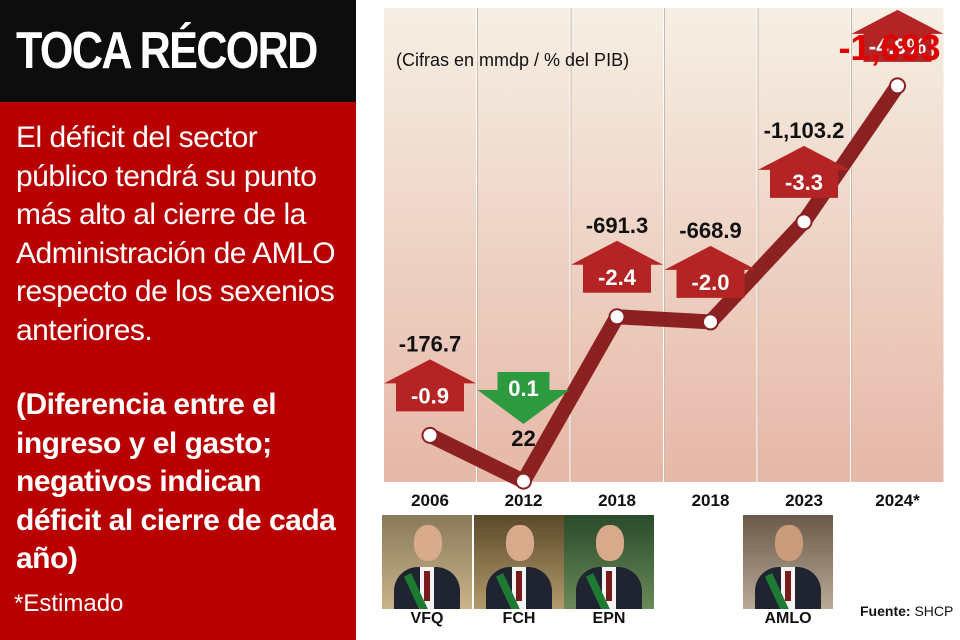 This screenshot has height=640, width=960. I want to click on footnote-text: *Estimado, so click(69, 603).